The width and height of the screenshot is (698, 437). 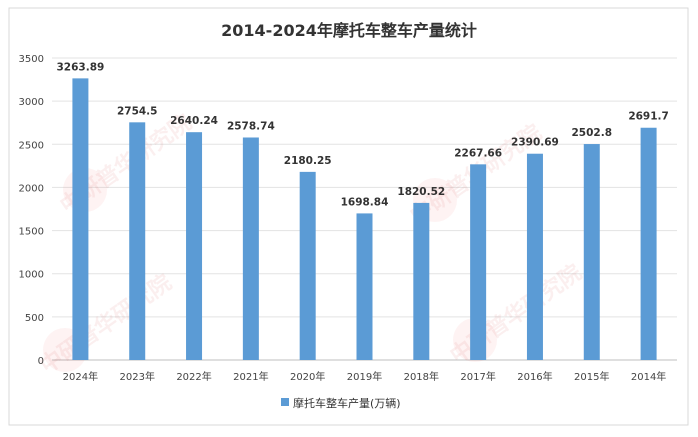 I want to click on y-tick-label: 3500, so click(x=31, y=59).